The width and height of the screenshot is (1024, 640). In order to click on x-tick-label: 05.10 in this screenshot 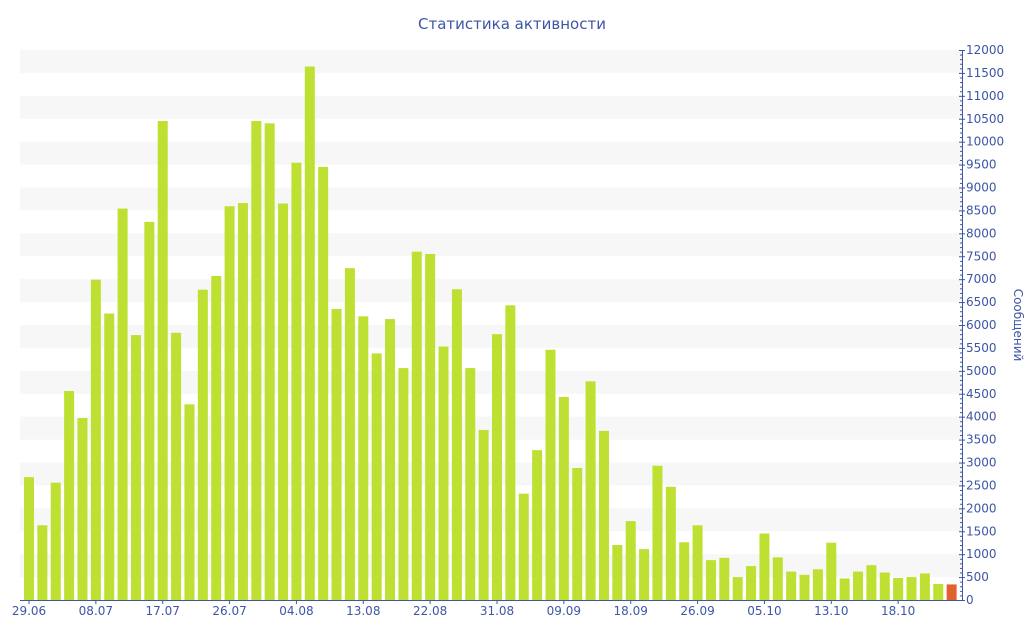, I will do `click(764, 611)`.